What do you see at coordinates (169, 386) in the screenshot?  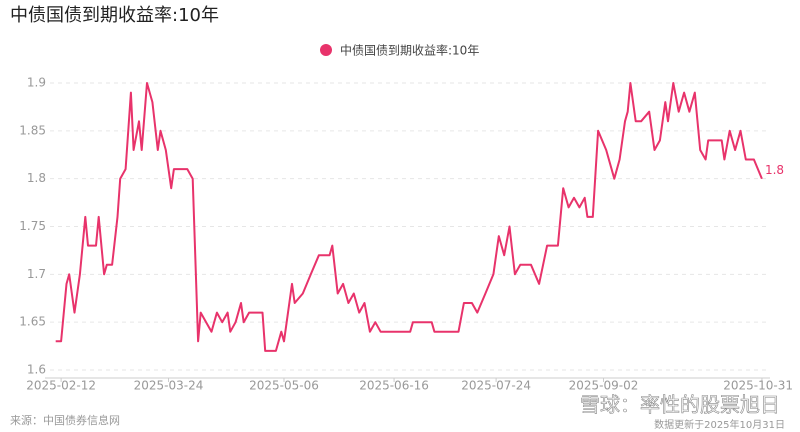 I see `x-tick-label: 2025-03-24` at bounding box center [169, 386].